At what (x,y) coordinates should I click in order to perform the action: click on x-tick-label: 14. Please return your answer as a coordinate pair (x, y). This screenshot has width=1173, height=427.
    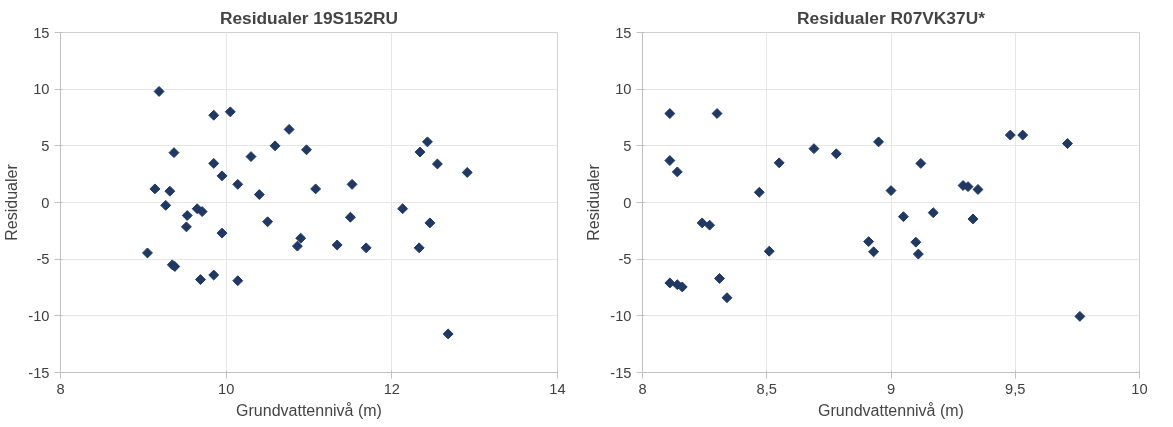
    Looking at the image, I should click on (557, 388).